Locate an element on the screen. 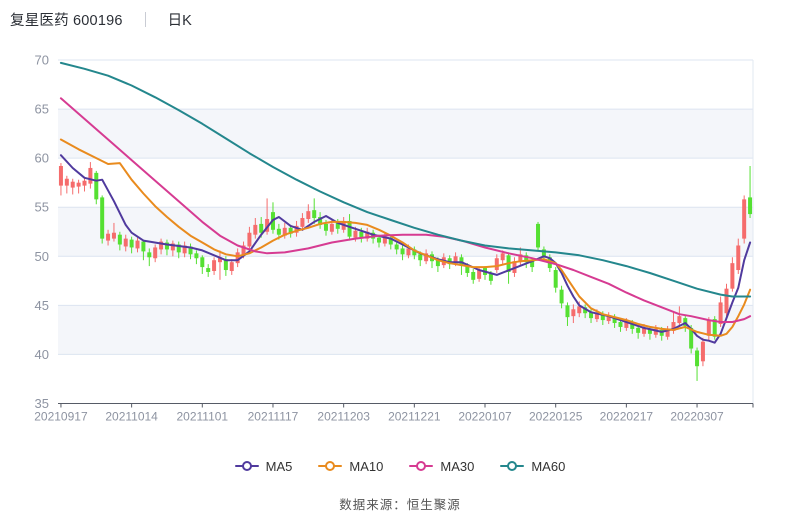 The height and width of the screenshot is (517, 800). y-axis-label: 50 is located at coordinates (42, 256).